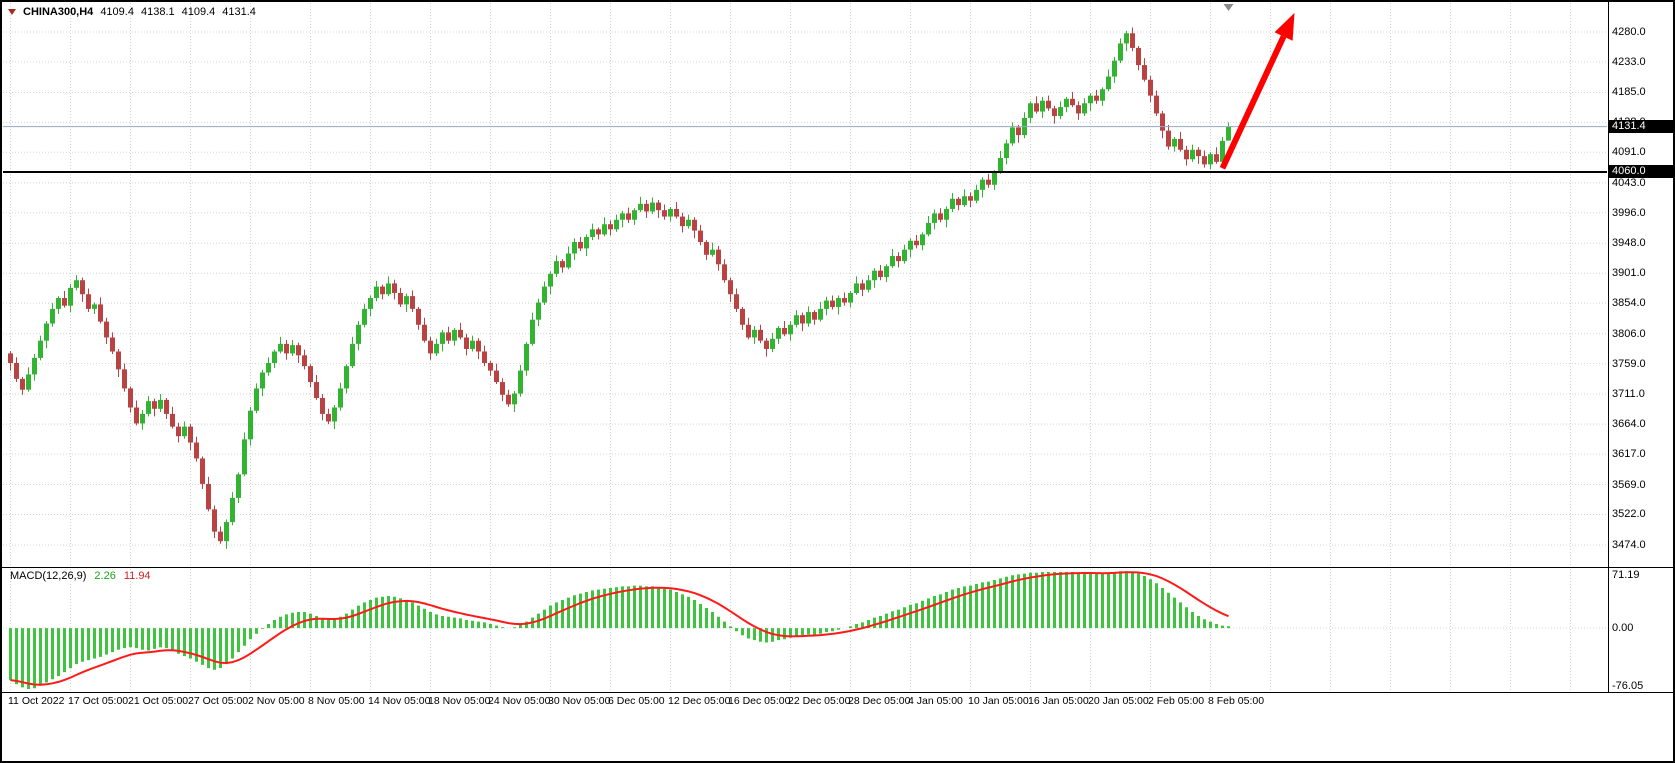  I want to click on macd-name: MACD(12,26,9), so click(48, 576).